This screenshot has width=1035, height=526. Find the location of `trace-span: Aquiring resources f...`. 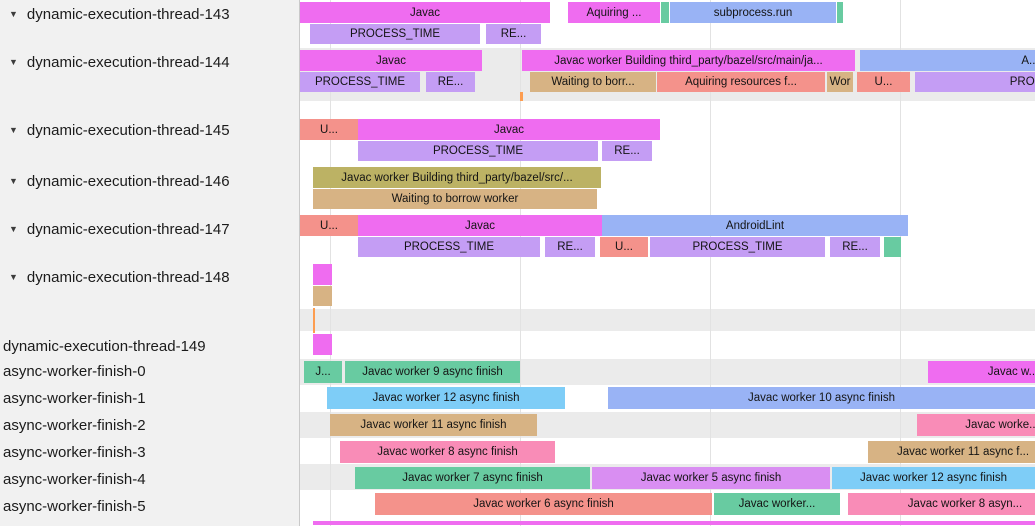

trace-span: Aquiring resources f... is located at coordinates (741, 82).